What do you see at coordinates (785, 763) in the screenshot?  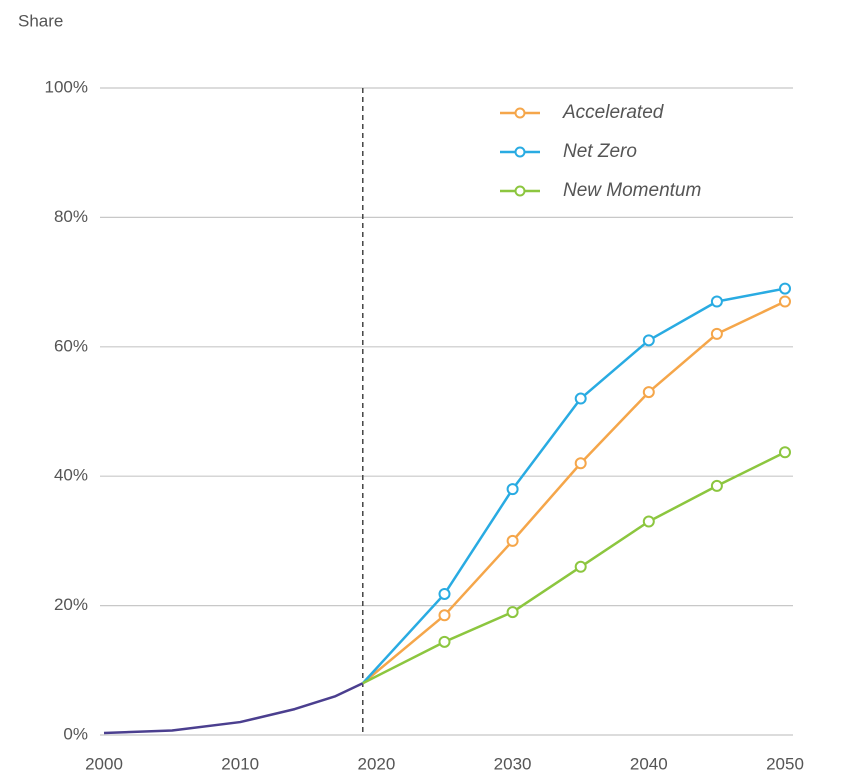 I see `x-tick-label: 2050` at bounding box center [785, 763].